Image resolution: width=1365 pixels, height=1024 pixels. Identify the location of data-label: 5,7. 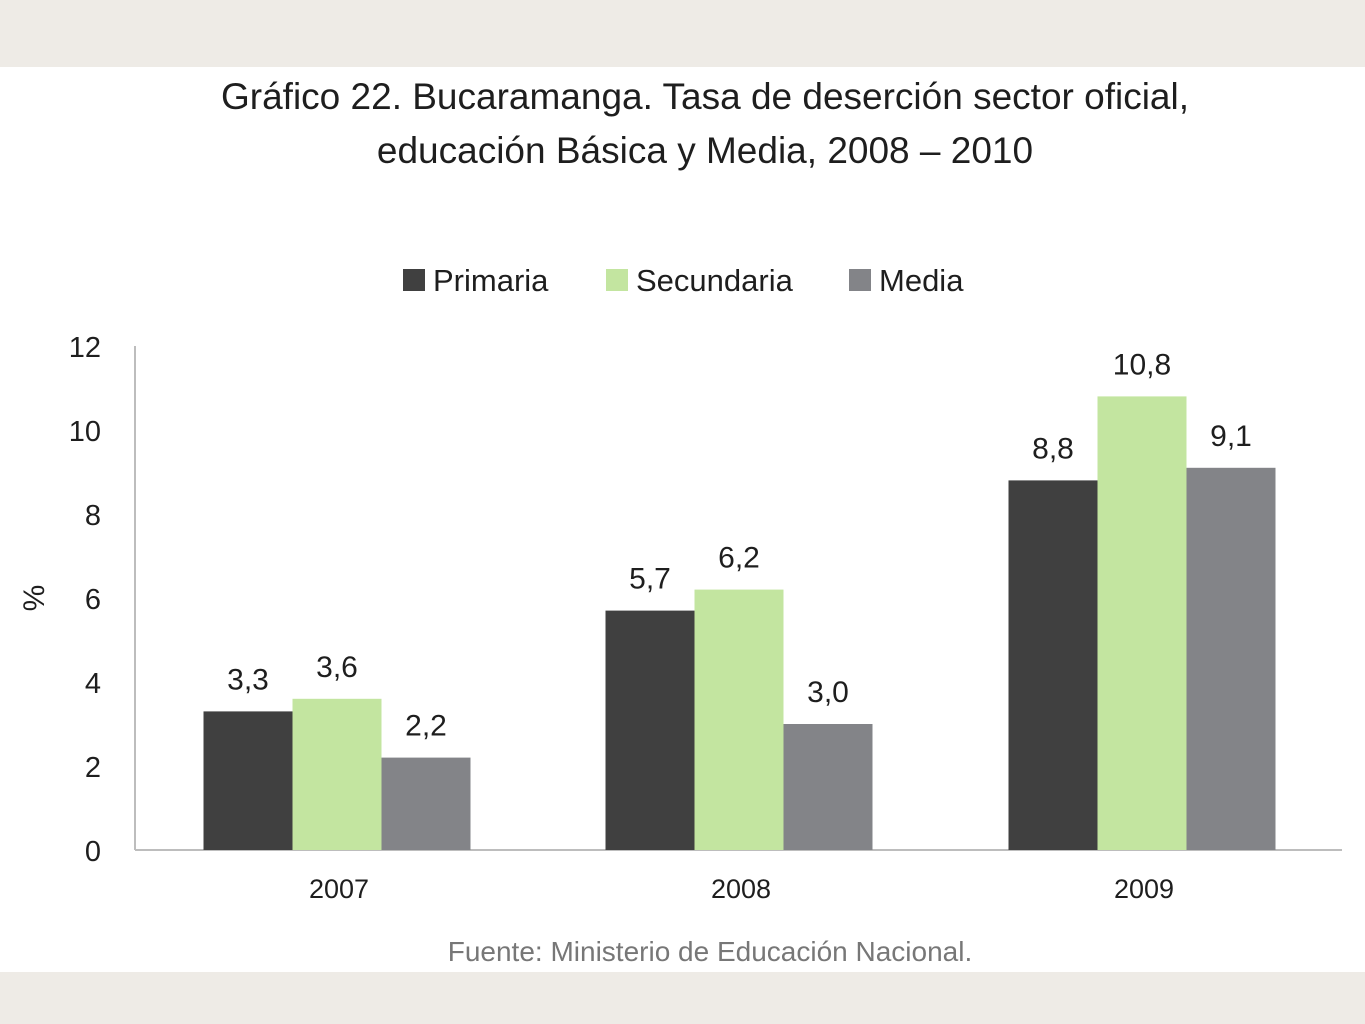
(650, 579).